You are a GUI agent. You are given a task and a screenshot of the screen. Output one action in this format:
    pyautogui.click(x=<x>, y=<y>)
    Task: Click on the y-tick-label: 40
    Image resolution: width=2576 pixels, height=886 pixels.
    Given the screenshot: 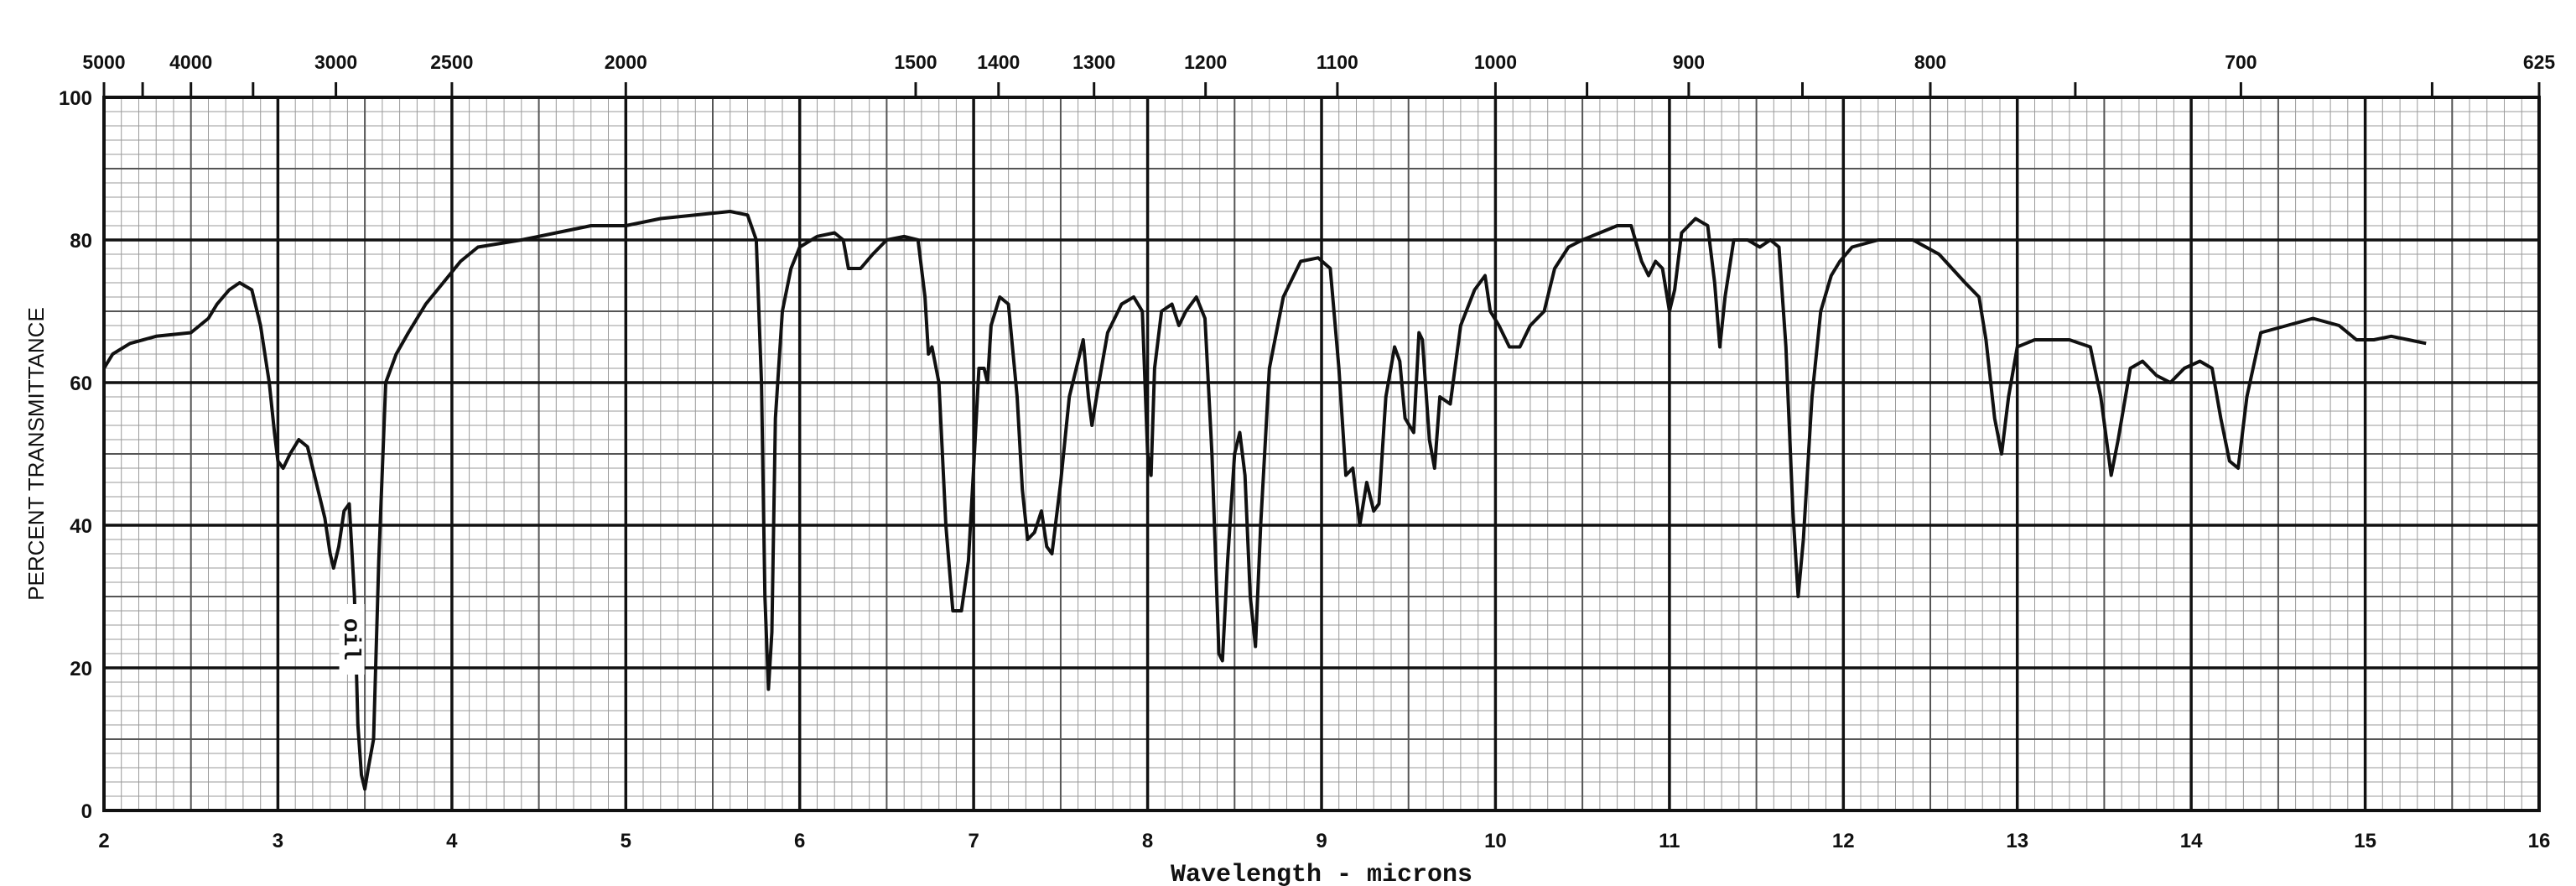 What is the action you would take?
    pyautogui.click(x=81, y=526)
    